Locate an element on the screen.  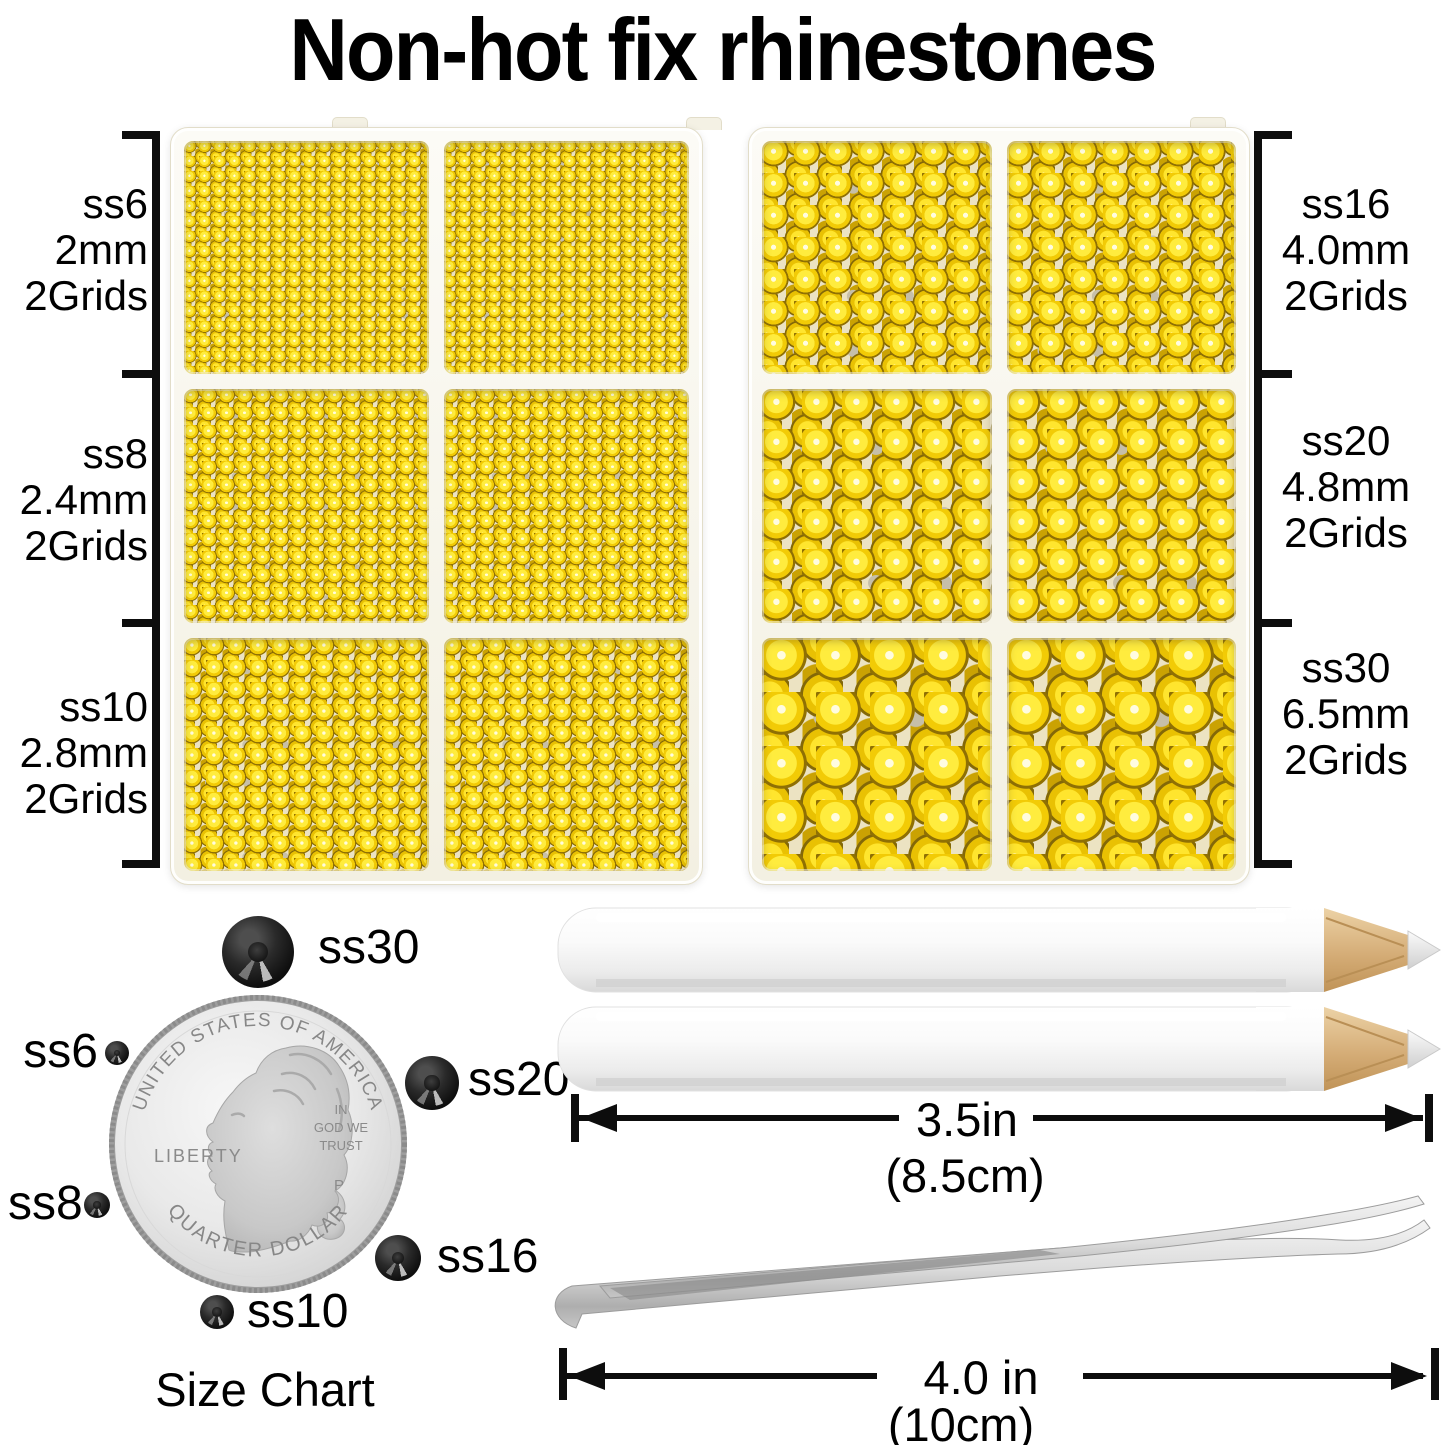
tweezer-length-cm: (10cm) is located at coordinates (961, 1421).